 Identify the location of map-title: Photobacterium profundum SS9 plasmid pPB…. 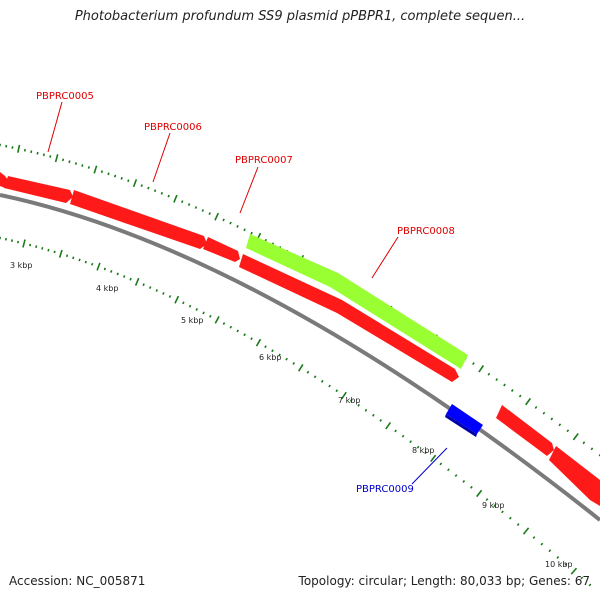
(300, 16).